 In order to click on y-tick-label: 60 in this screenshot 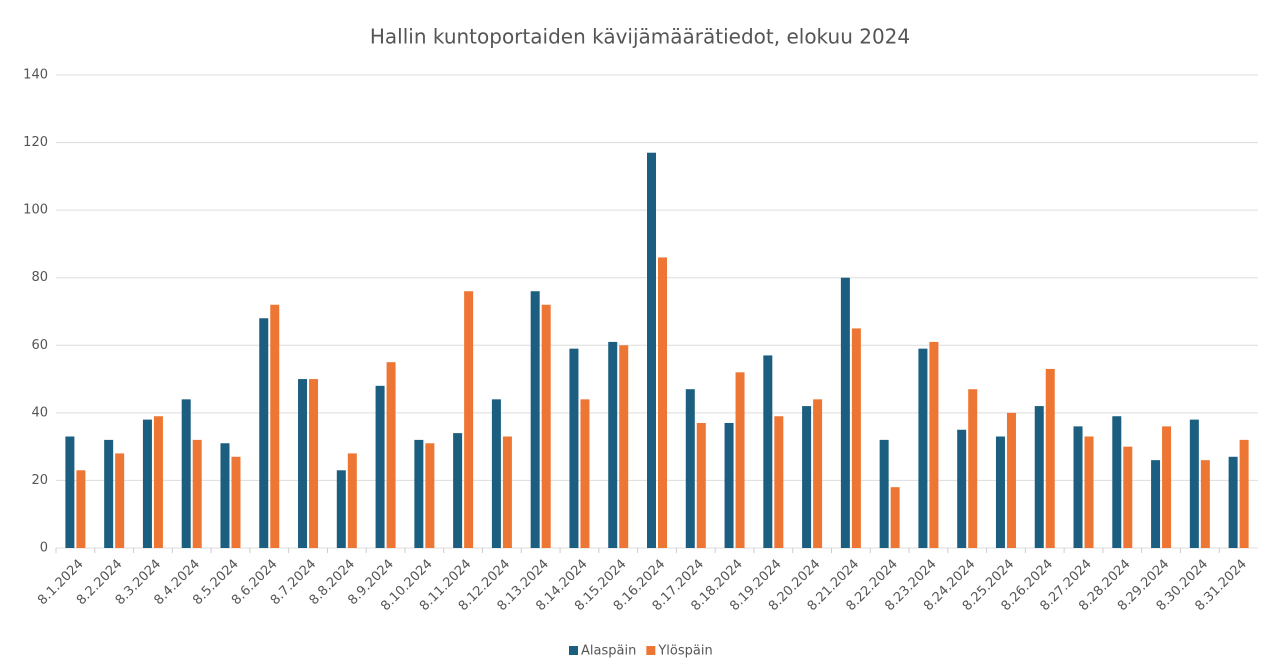, I will do `click(39, 345)`.